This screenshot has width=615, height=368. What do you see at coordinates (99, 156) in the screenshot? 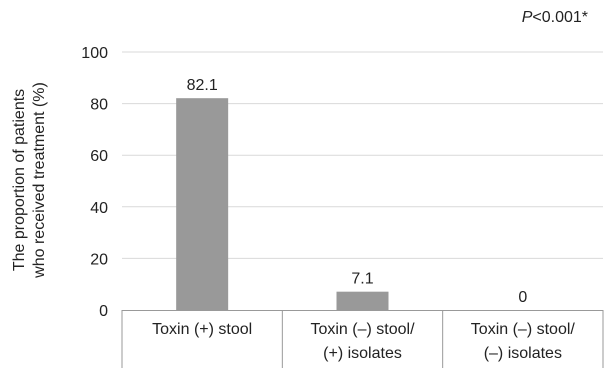
I see `y-tick-label: 60` at bounding box center [99, 156].